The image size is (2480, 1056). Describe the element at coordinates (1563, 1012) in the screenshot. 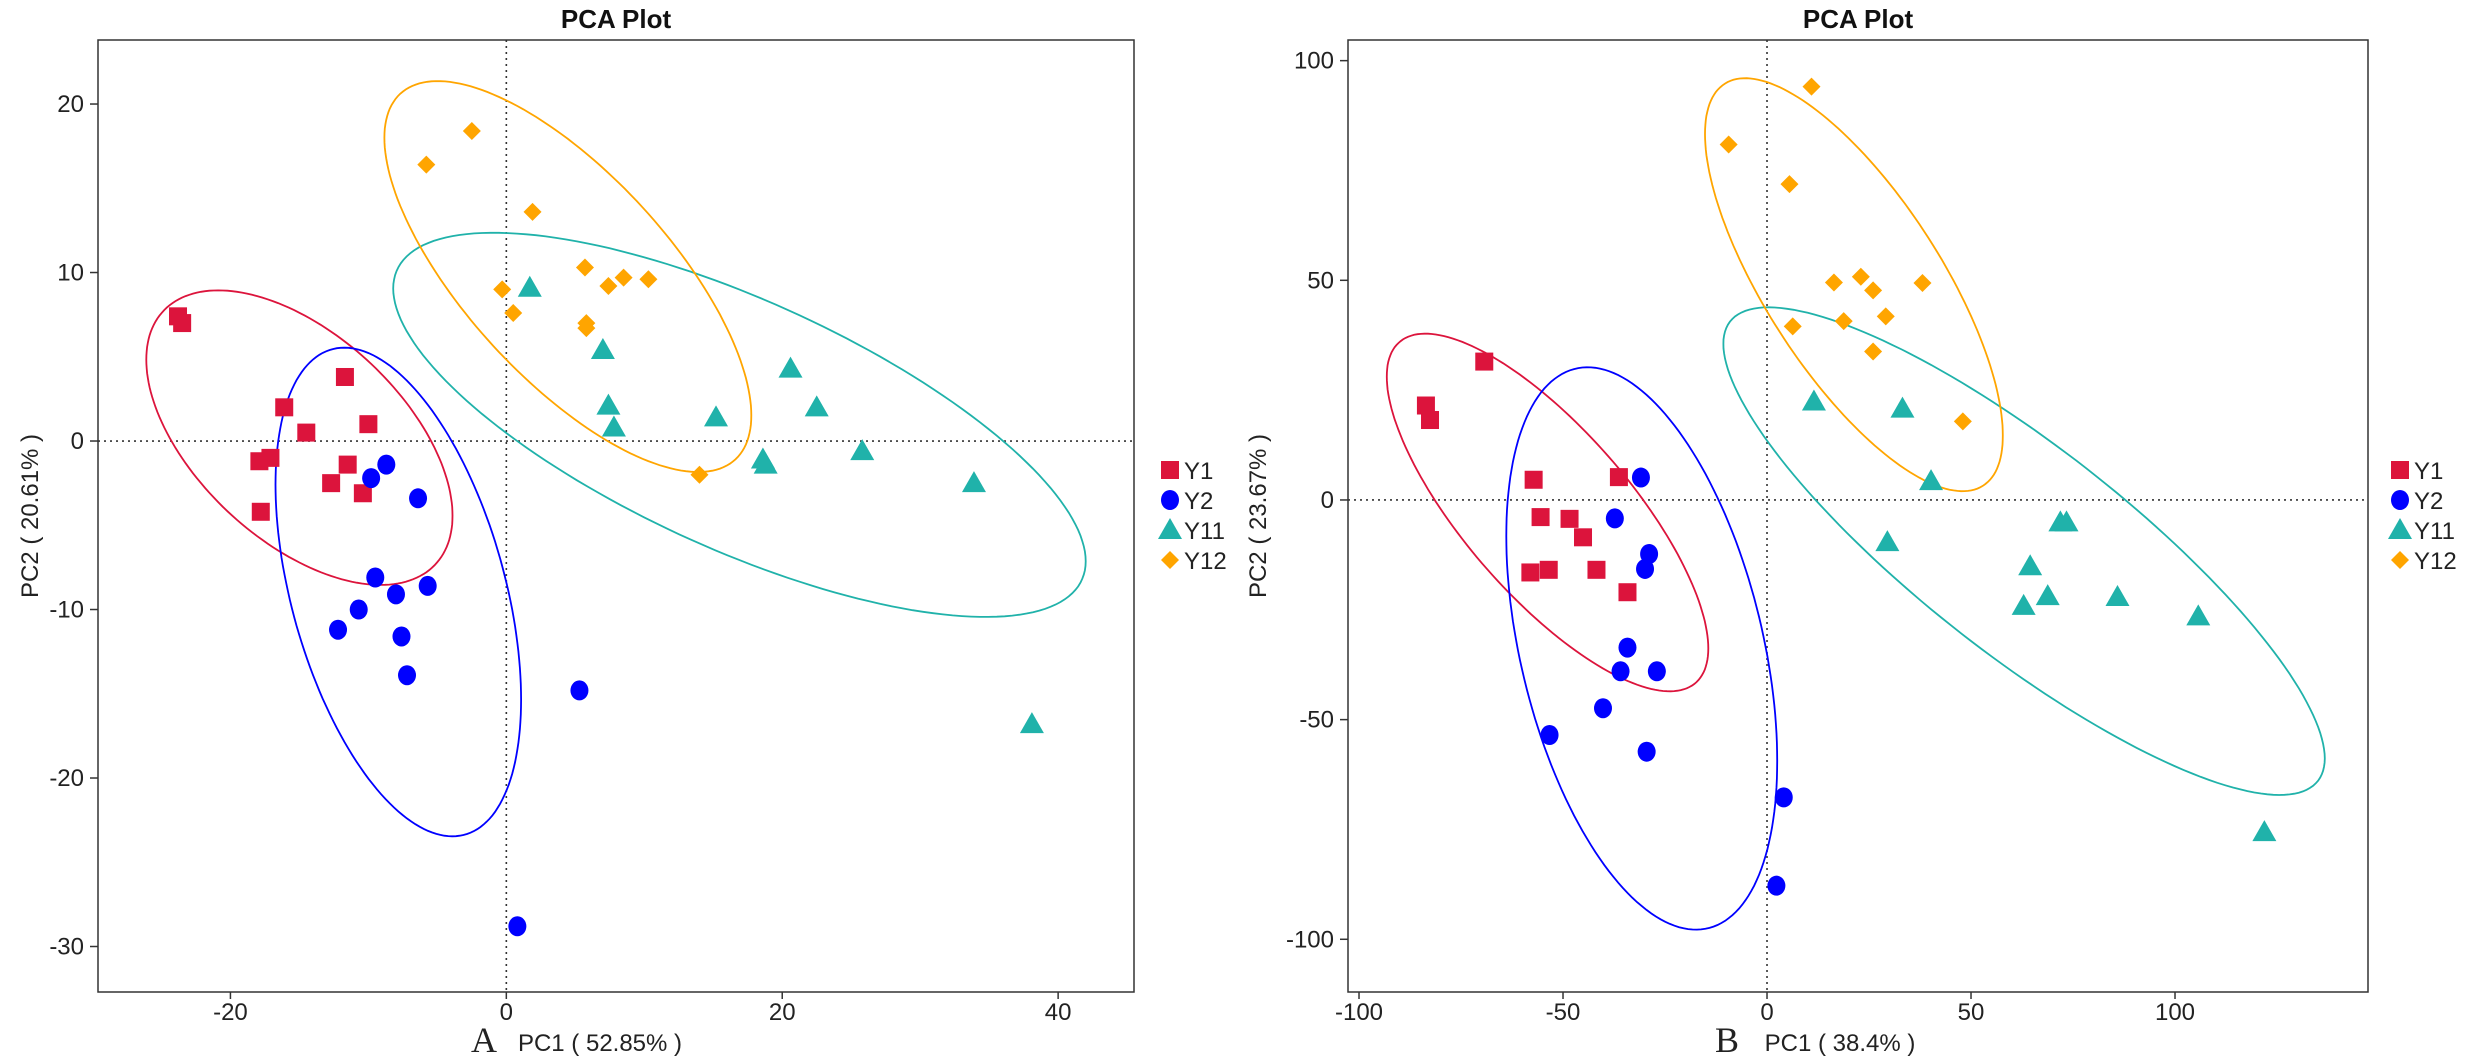

I see `x-tick-label: -50` at that location.